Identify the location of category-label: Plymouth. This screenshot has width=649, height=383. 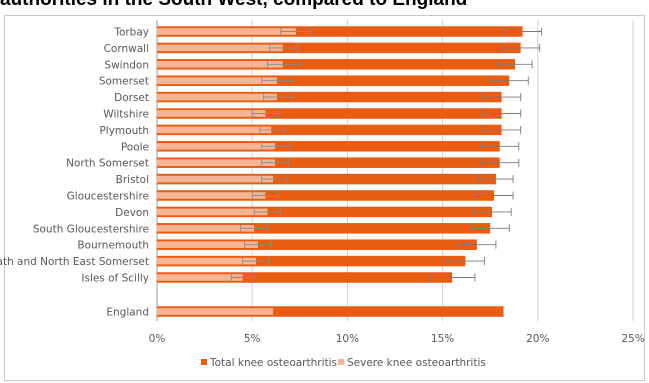
(124, 131).